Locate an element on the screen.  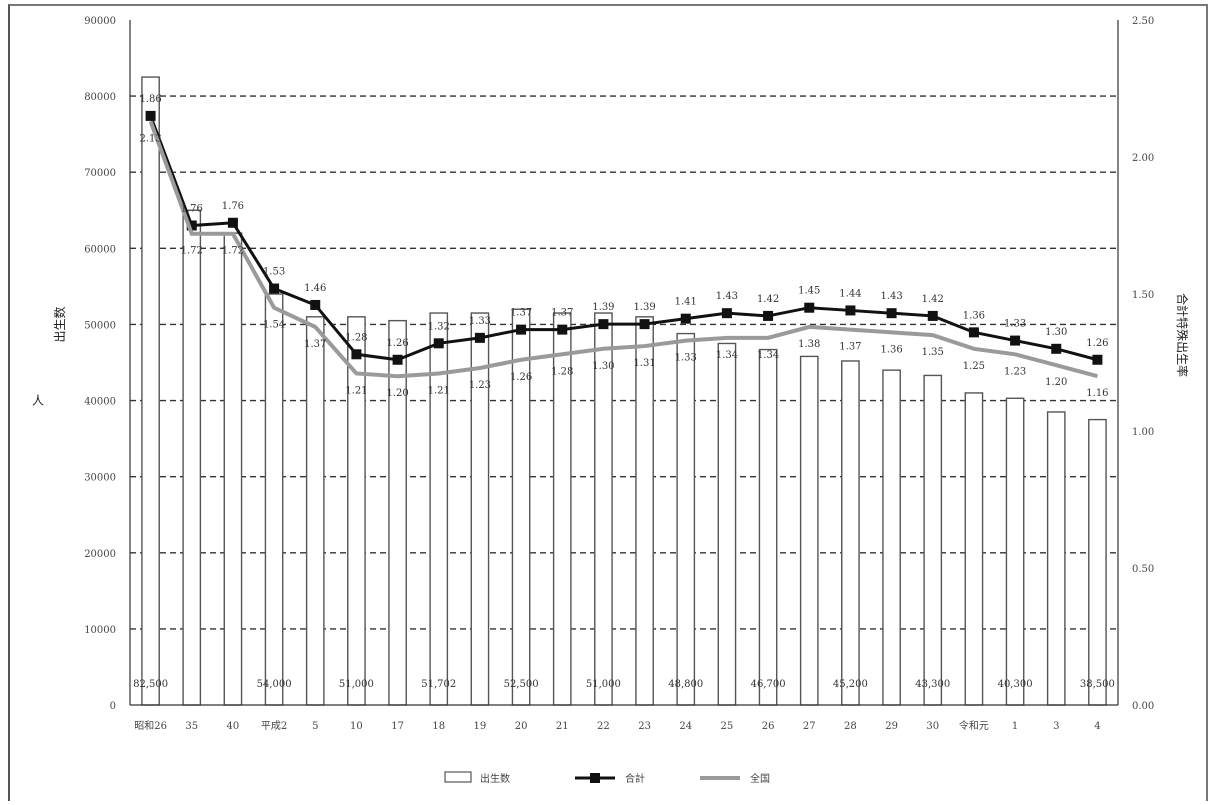
line-value-label: 1.16 is located at coordinates (1097, 393).